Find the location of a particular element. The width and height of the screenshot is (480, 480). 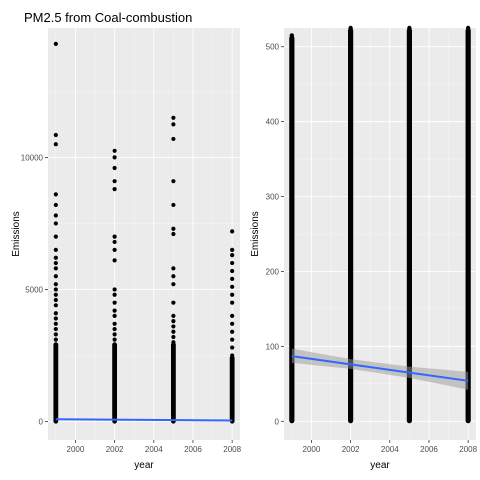

x-tick-label: 2006 is located at coordinates (193, 449).